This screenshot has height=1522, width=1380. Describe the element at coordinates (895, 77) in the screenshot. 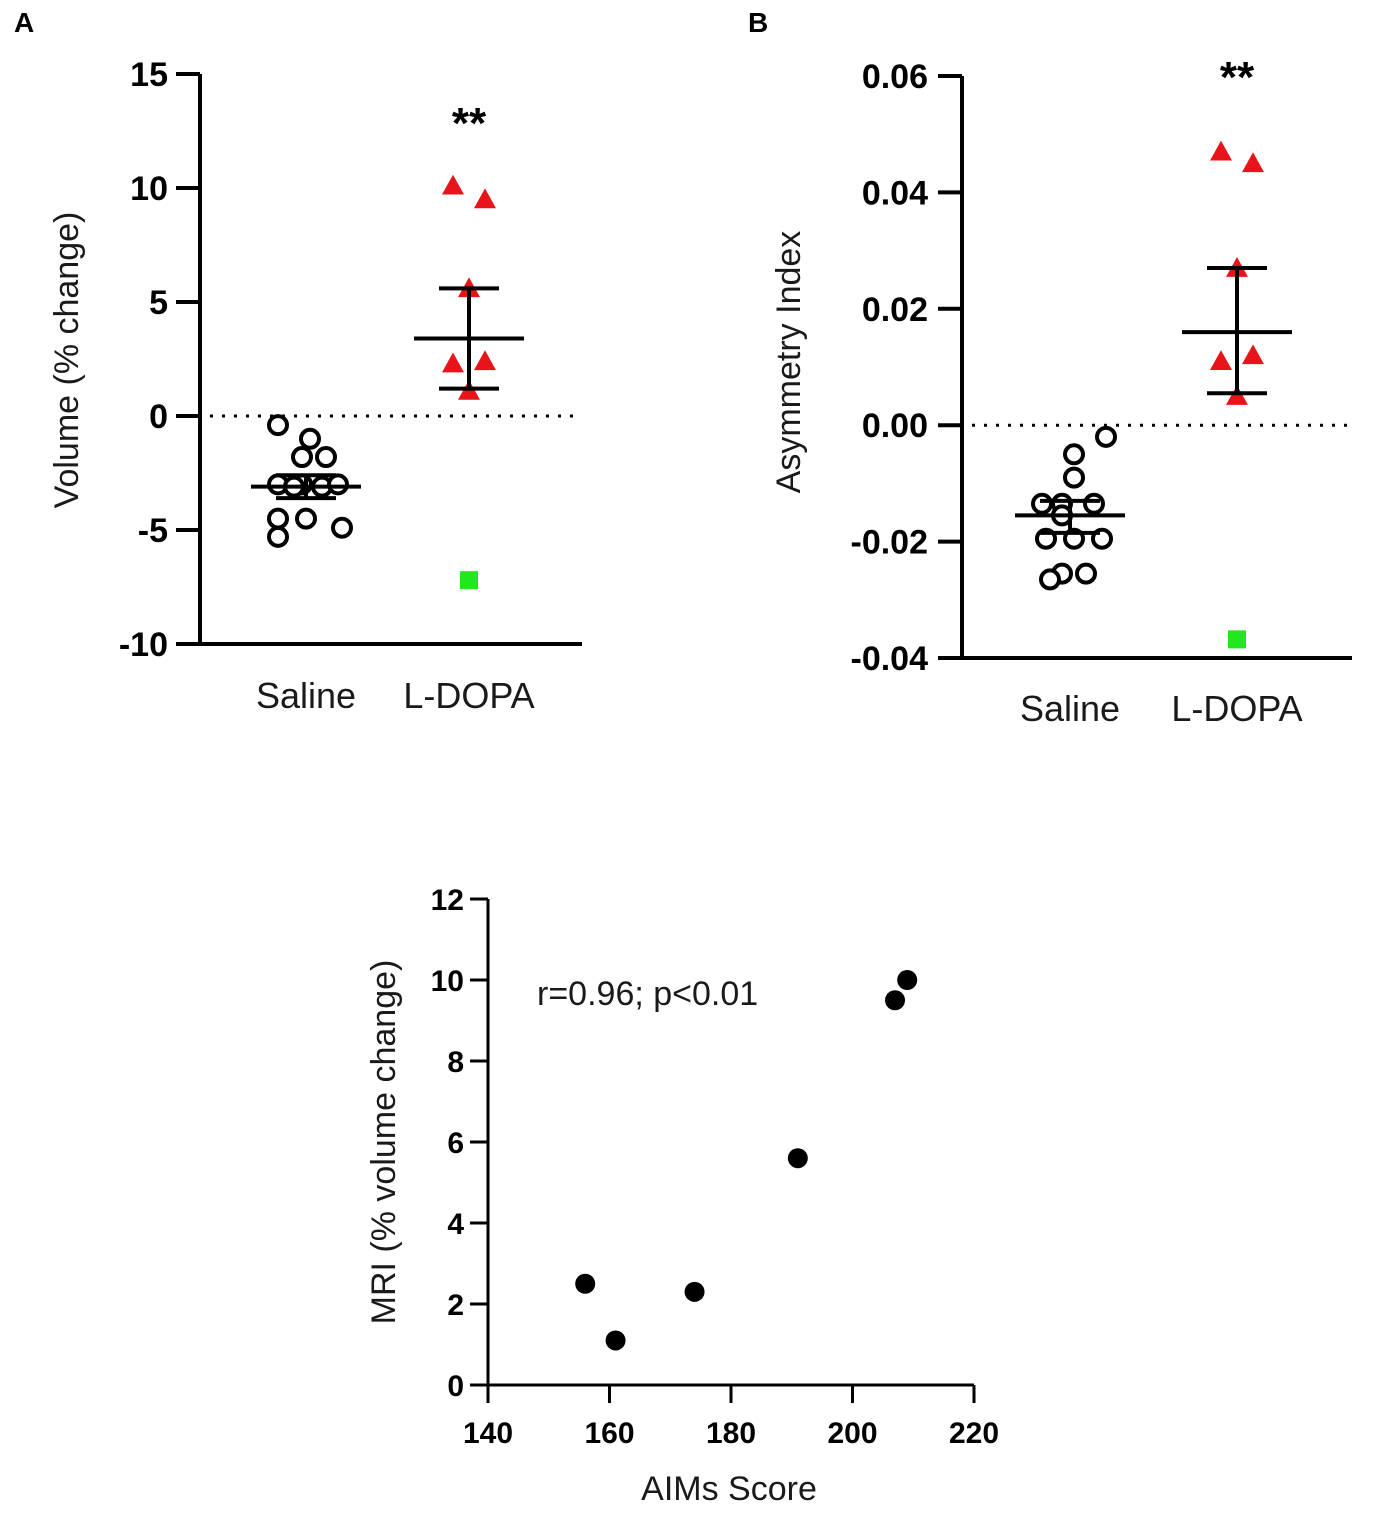

I see `y-tick-label: 0.06` at that location.